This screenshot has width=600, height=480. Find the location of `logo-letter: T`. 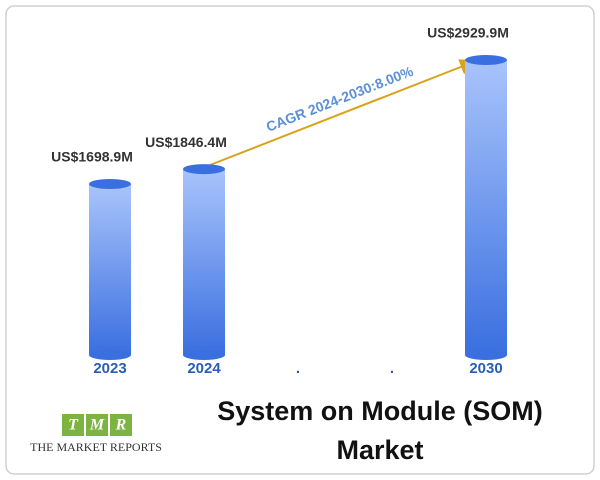

logo-letter: T is located at coordinates (73, 425).